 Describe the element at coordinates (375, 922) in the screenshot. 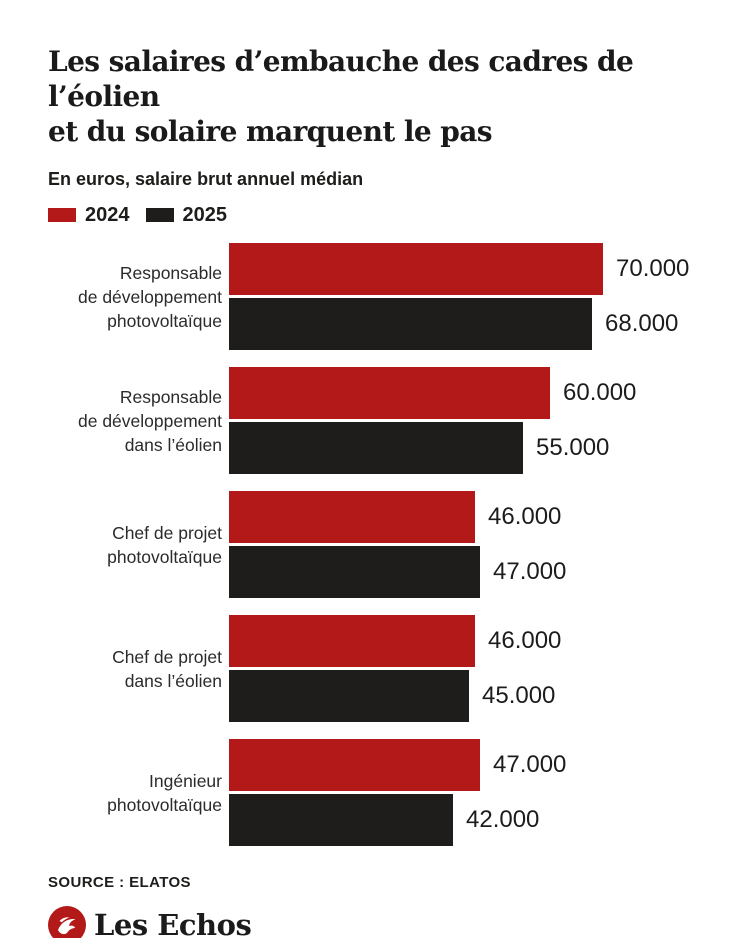

I see `brand-logo: Les Echos` at that location.